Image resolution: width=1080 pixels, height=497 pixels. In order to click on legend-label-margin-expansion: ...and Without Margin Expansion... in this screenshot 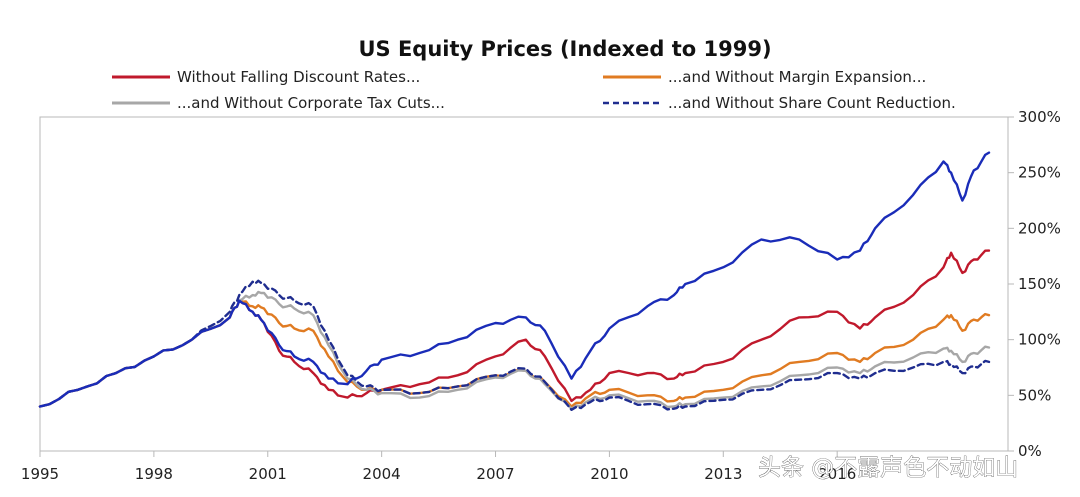, I will do `click(797, 77)`.